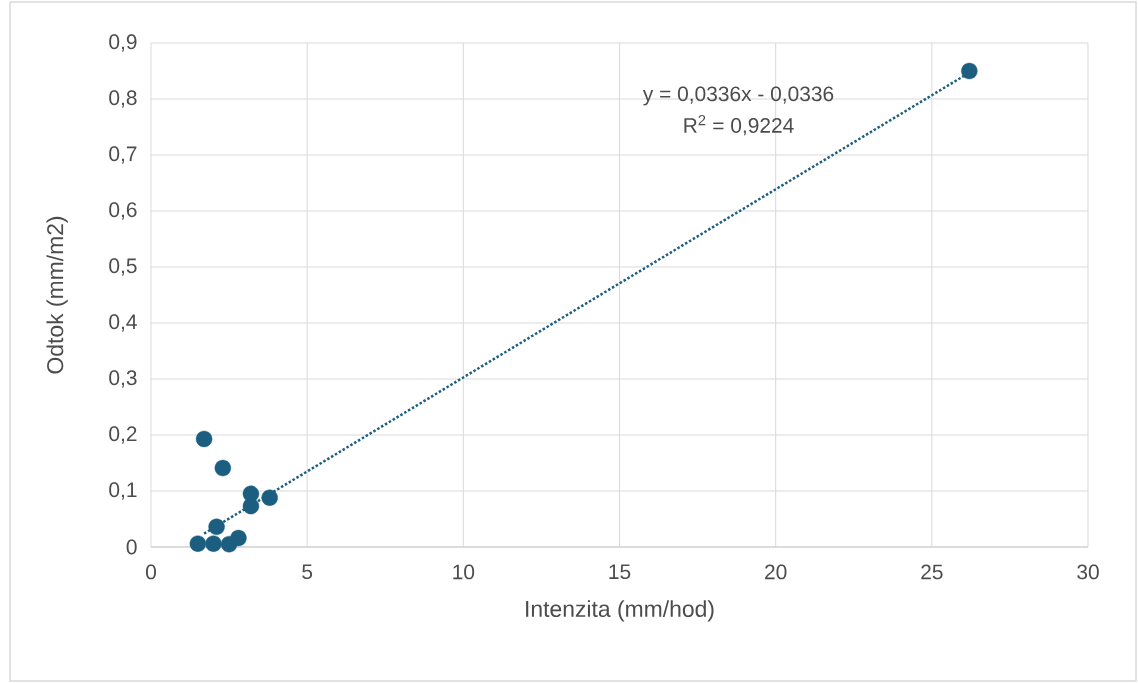 This screenshot has width=1138, height=683. What do you see at coordinates (123, 435) in the screenshot?
I see `y-tick-label: 0,2` at bounding box center [123, 435].